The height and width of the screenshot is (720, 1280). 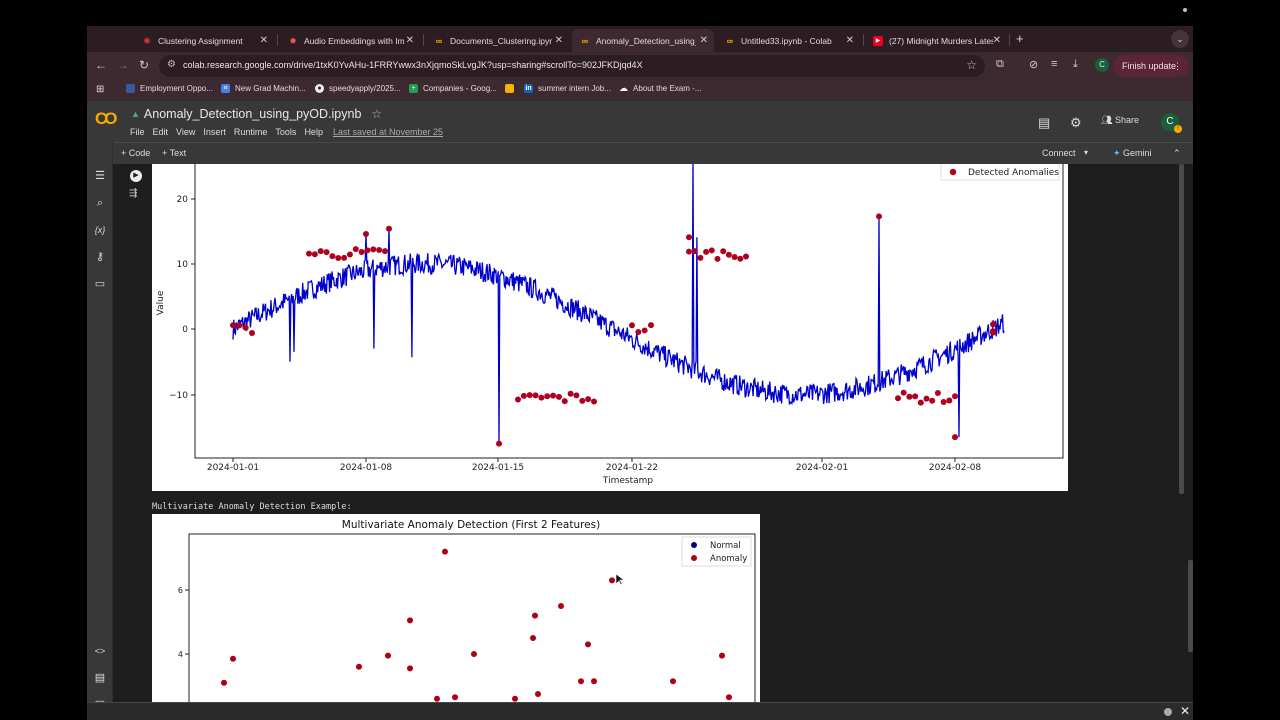 What do you see at coordinates (106, 118) in the screenshot?
I see `colab-logo: CO` at bounding box center [106, 118].